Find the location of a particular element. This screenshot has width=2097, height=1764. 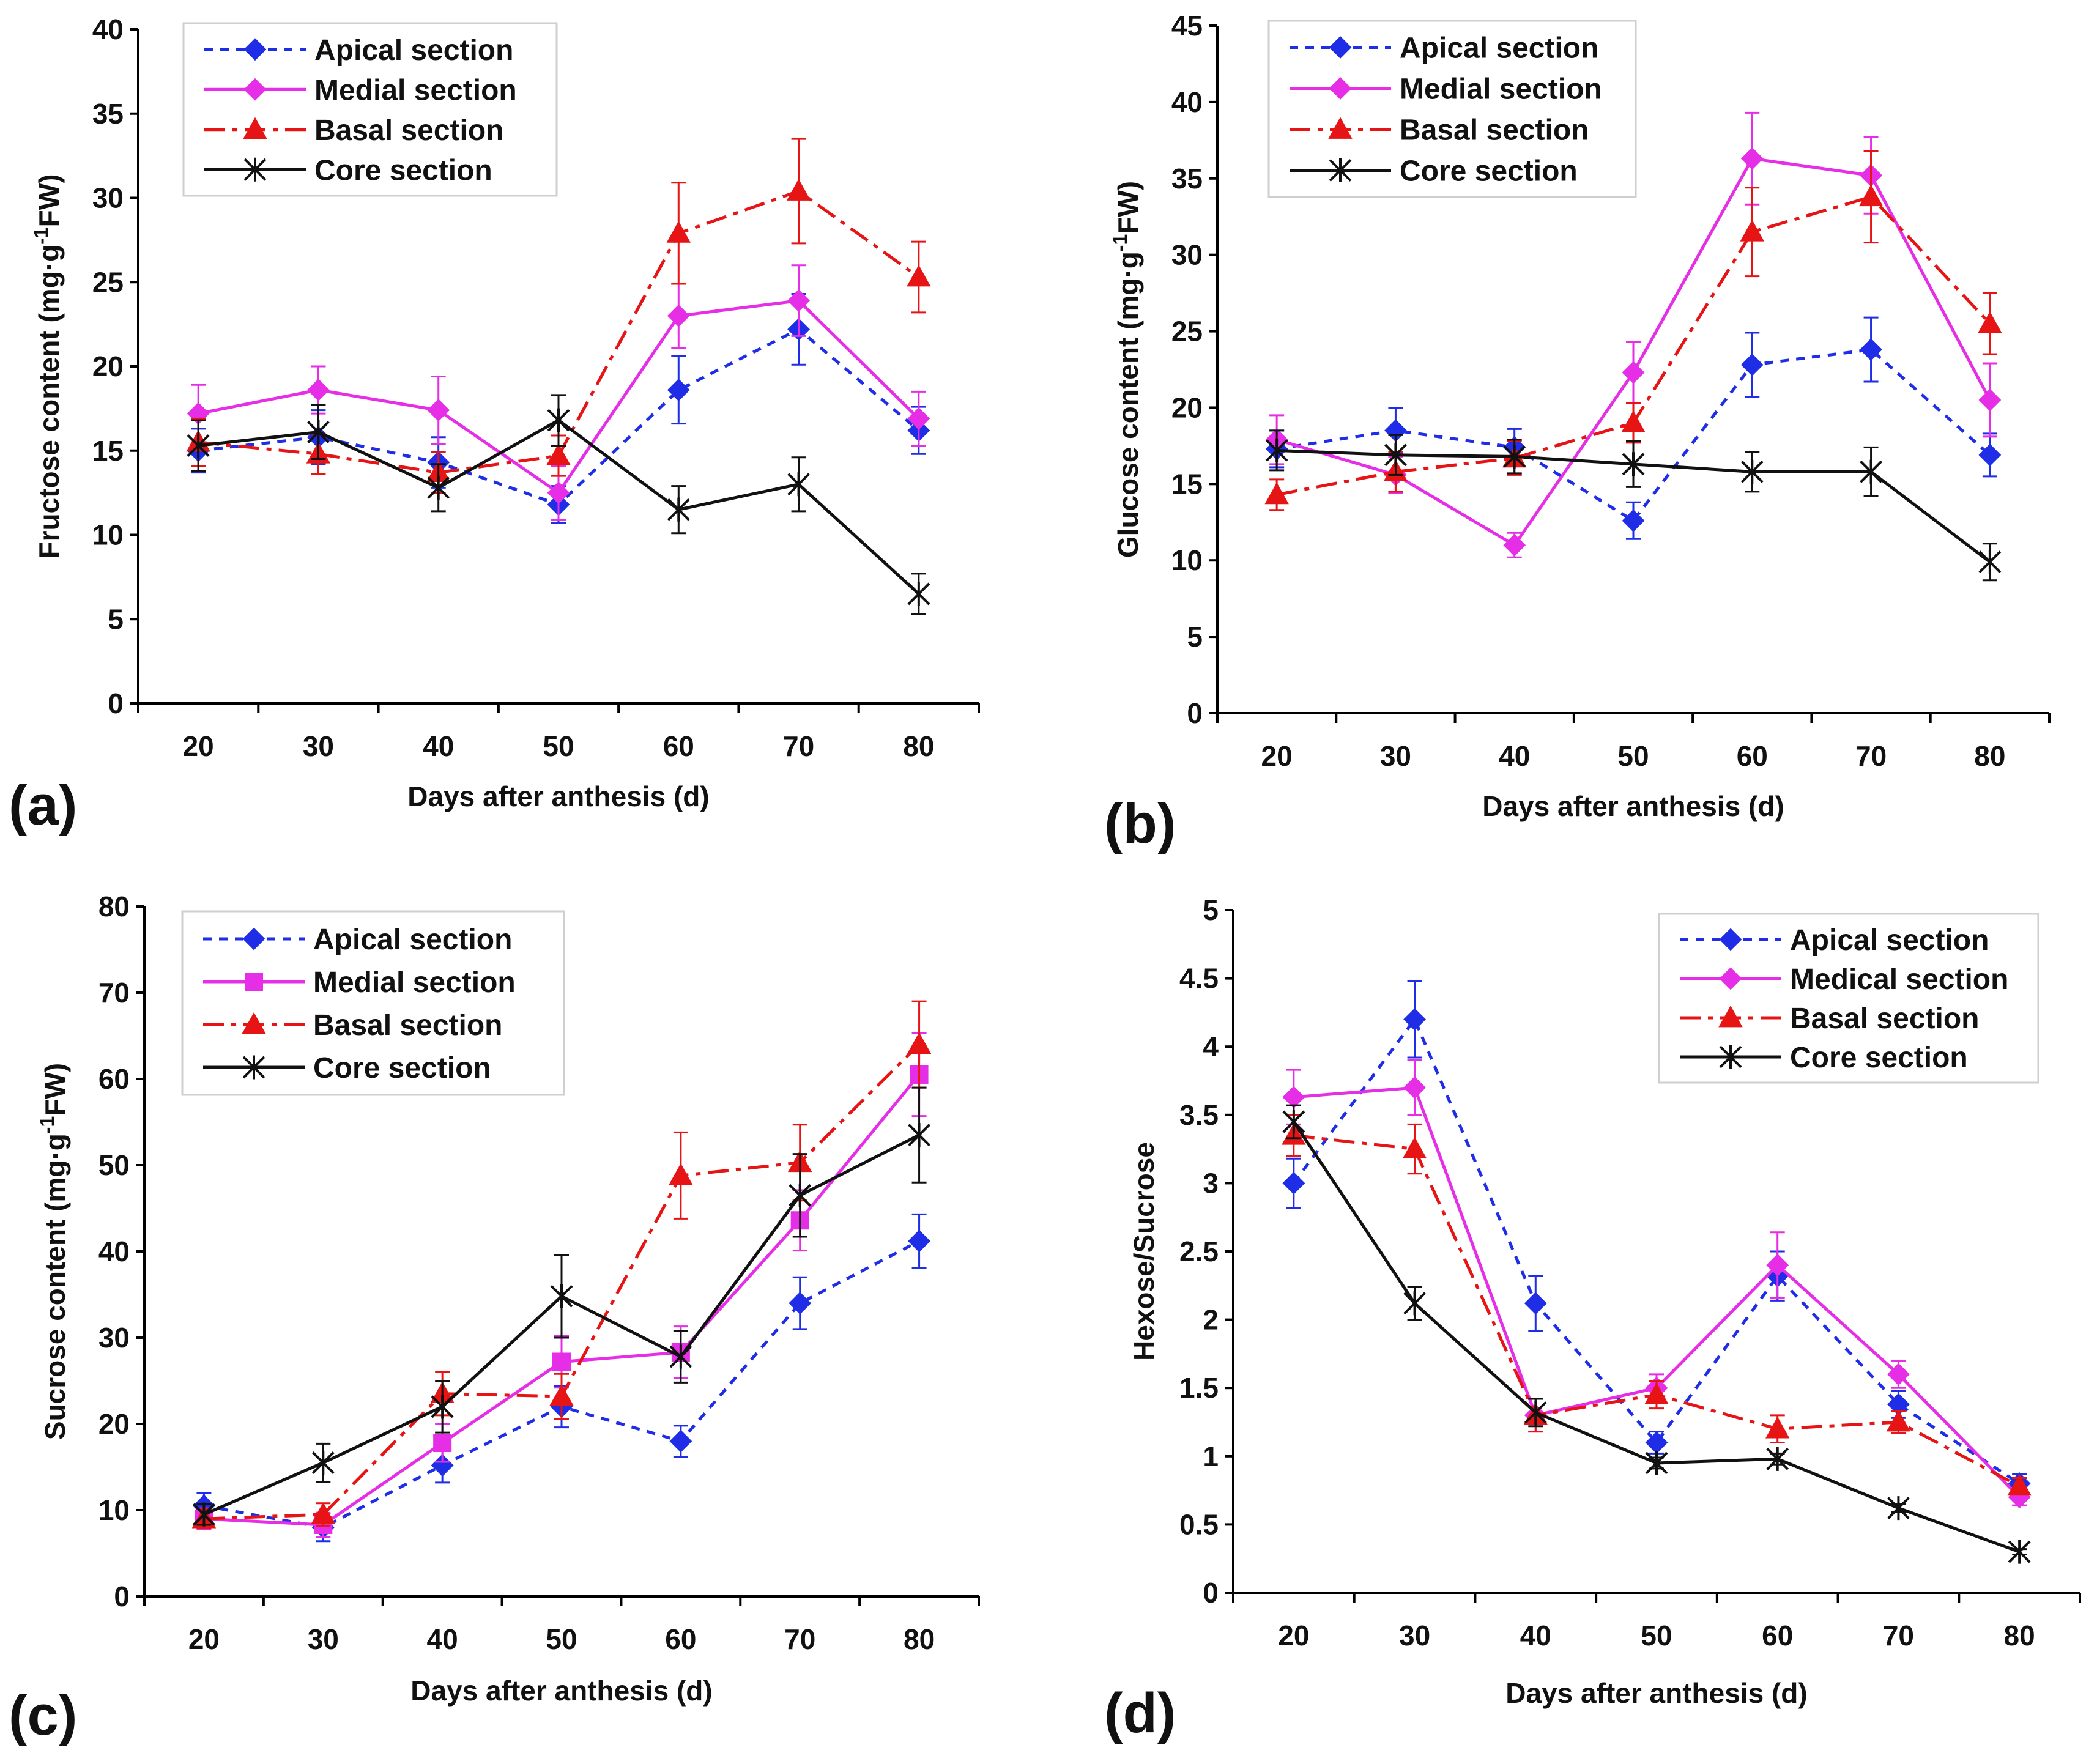

y-tick-label: 2.5 is located at coordinates (1199, 1251).